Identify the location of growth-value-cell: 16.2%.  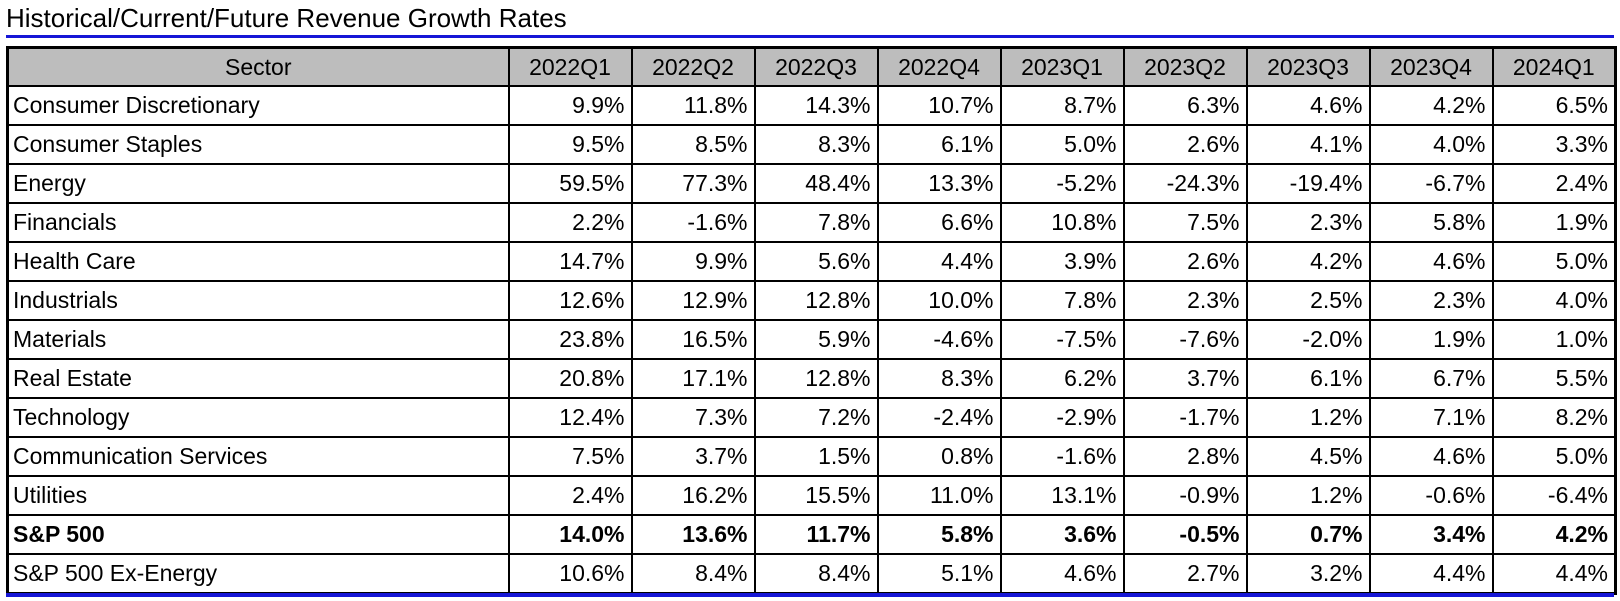
(693, 495).